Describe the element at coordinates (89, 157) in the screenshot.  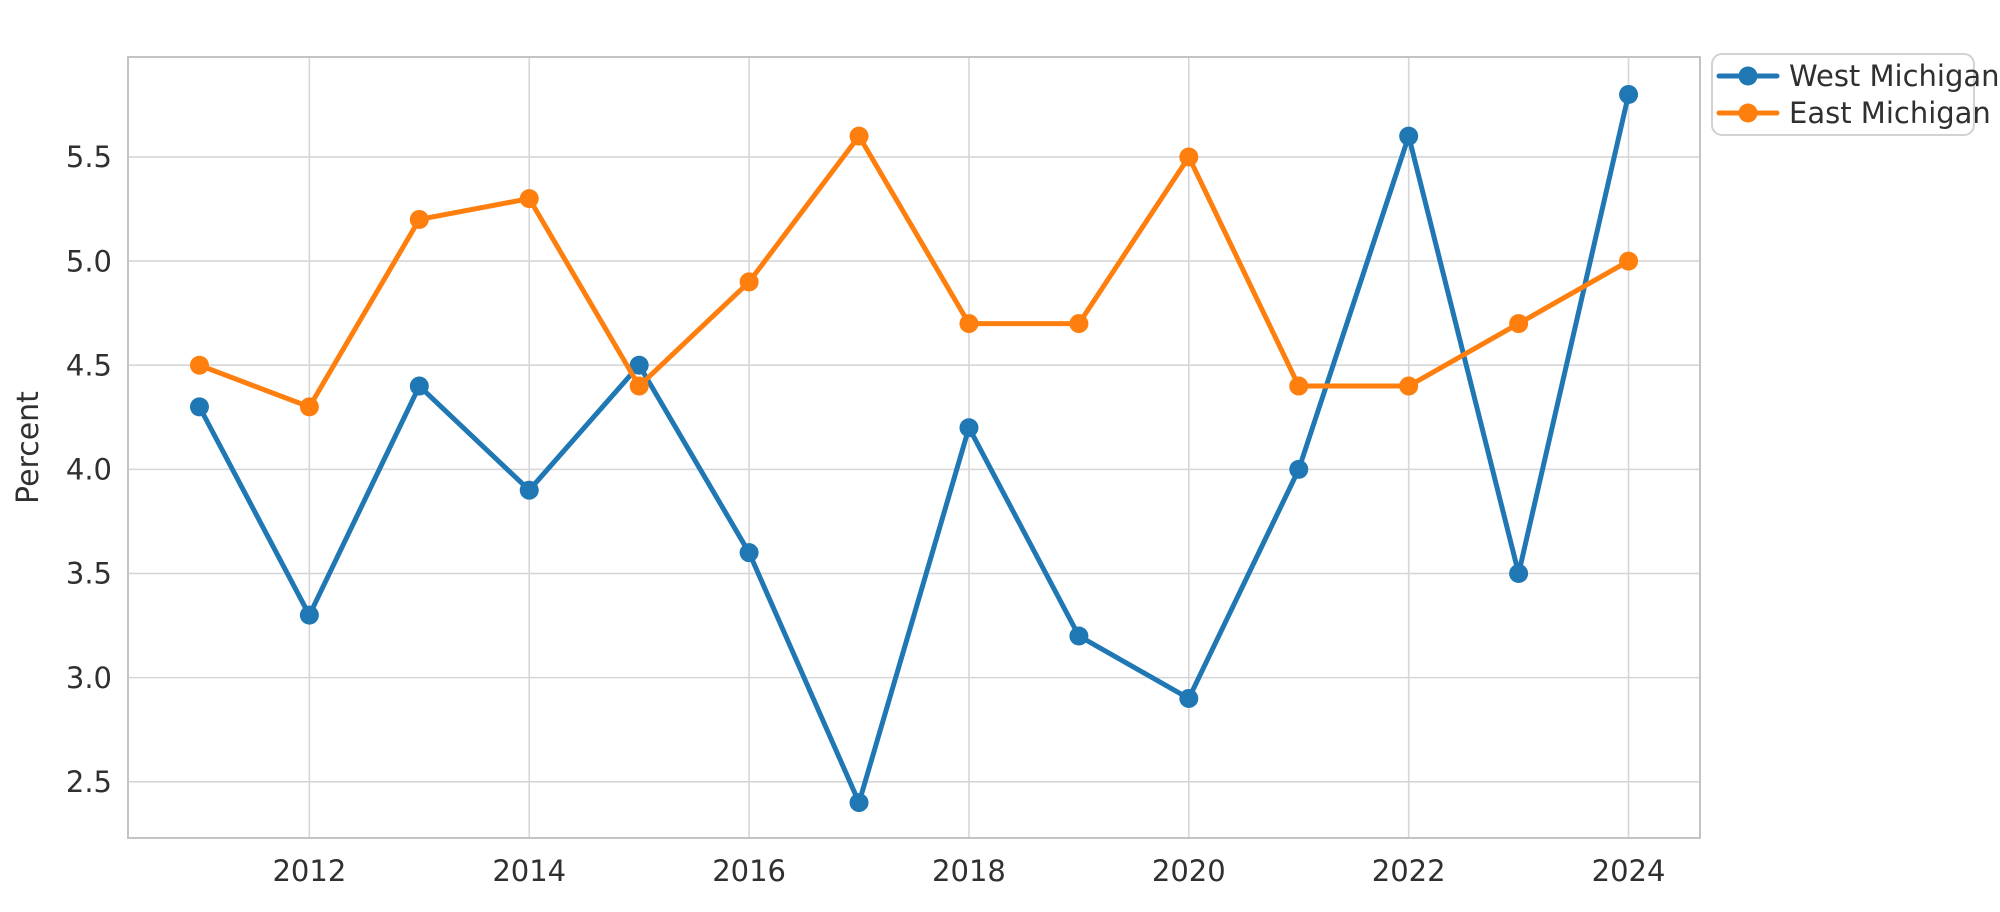
I see `y-tick-label: 5.5` at that location.